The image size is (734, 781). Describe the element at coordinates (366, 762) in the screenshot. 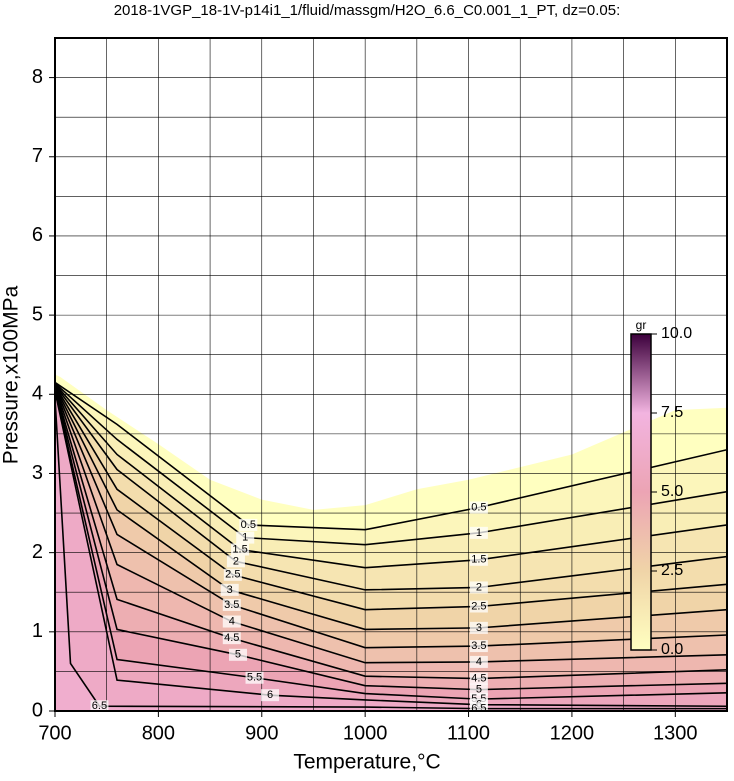

I see `x-axis-label: Temperature,°C` at that location.